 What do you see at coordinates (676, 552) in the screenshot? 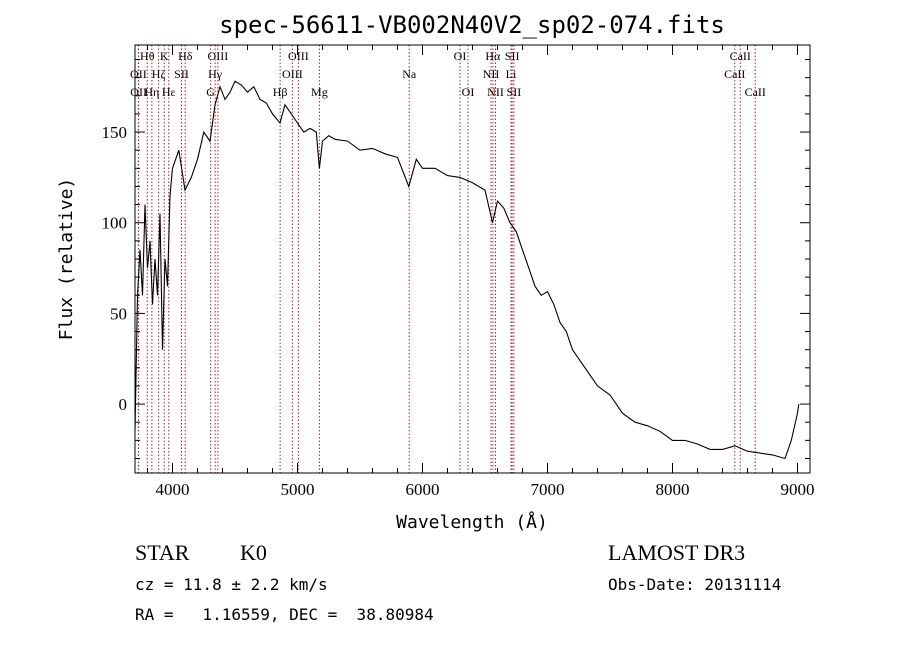
I see `survey-name: LAMOST DR3` at bounding box center [676, 552].